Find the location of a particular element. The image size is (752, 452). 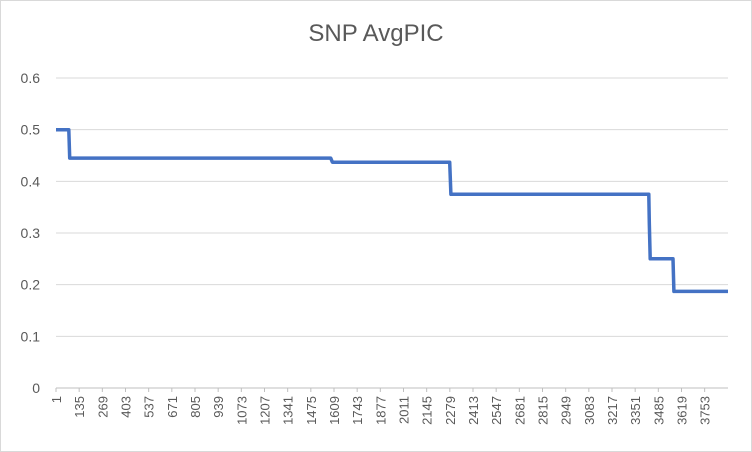

x-tick-label: 3485 is located at coordinates (658, 410).